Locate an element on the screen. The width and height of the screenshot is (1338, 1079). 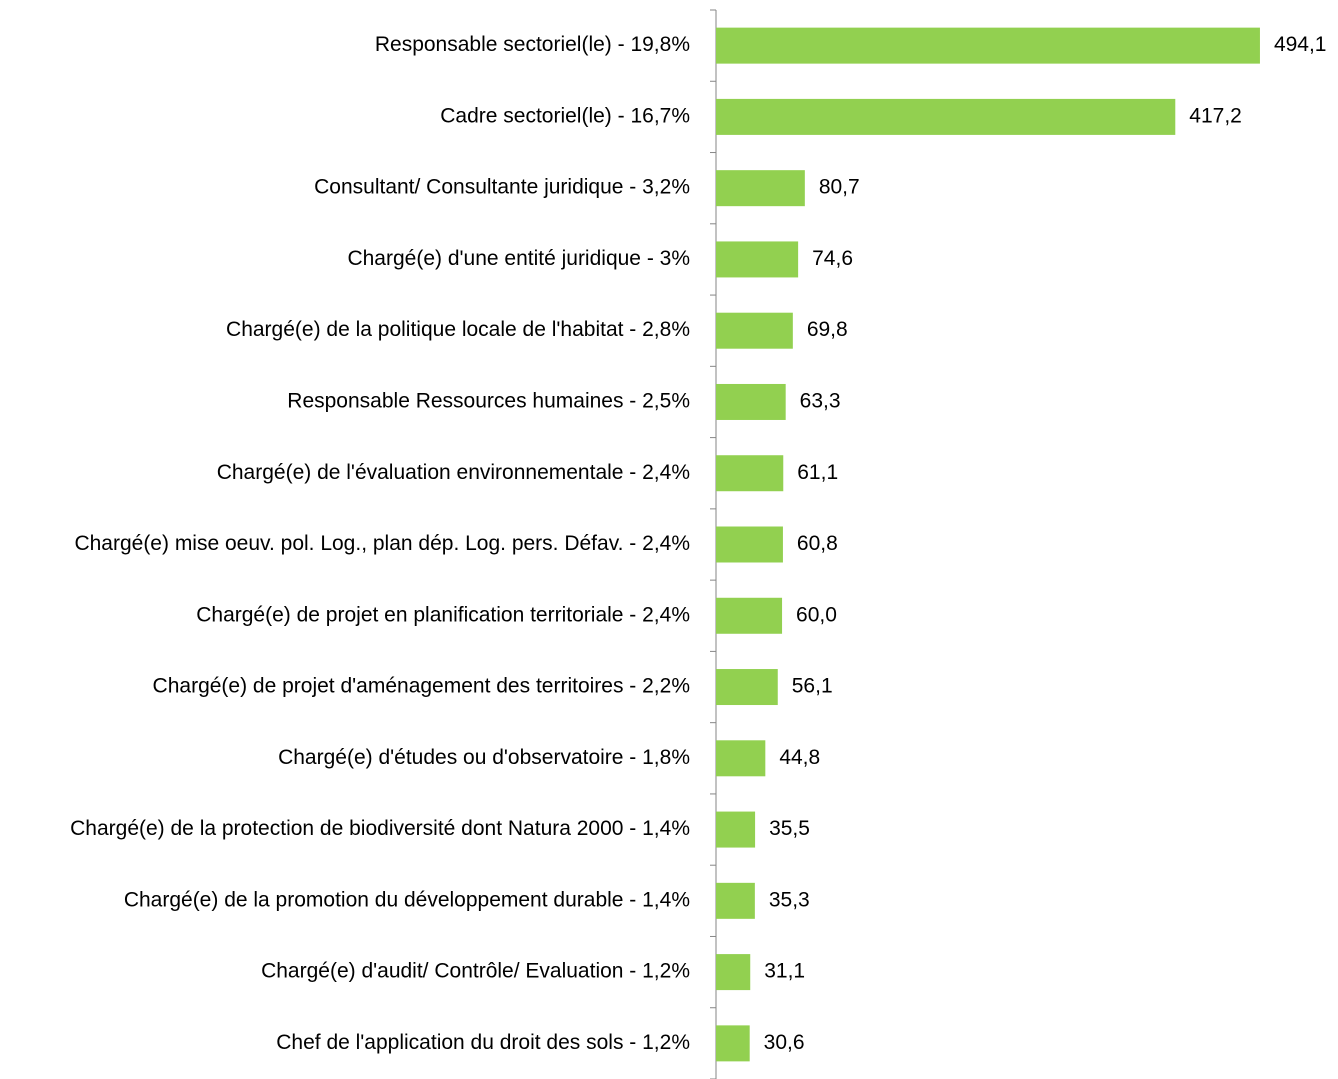
data-label: 74,6 is located at coordinates (832, 258).